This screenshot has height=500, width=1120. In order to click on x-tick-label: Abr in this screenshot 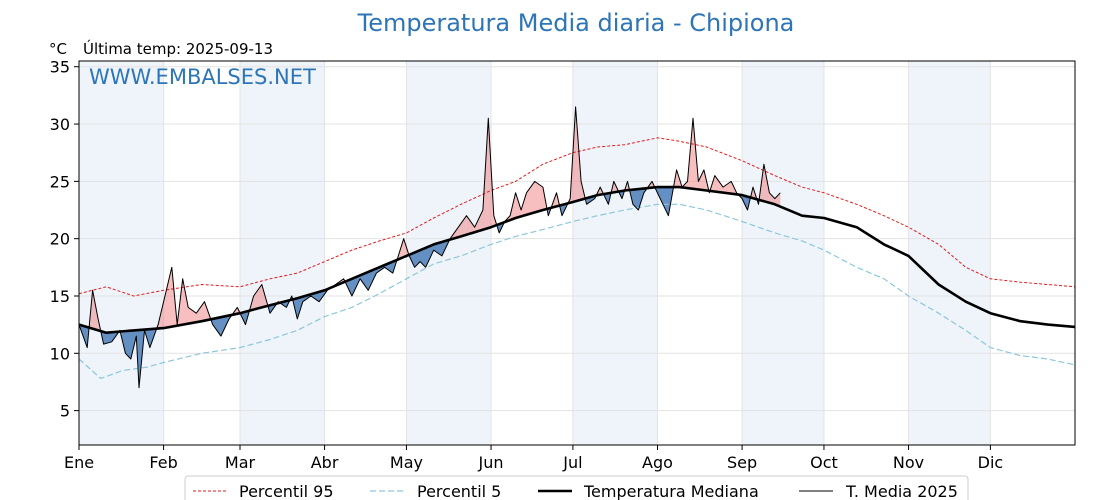, I will do `click(325, 462)`.